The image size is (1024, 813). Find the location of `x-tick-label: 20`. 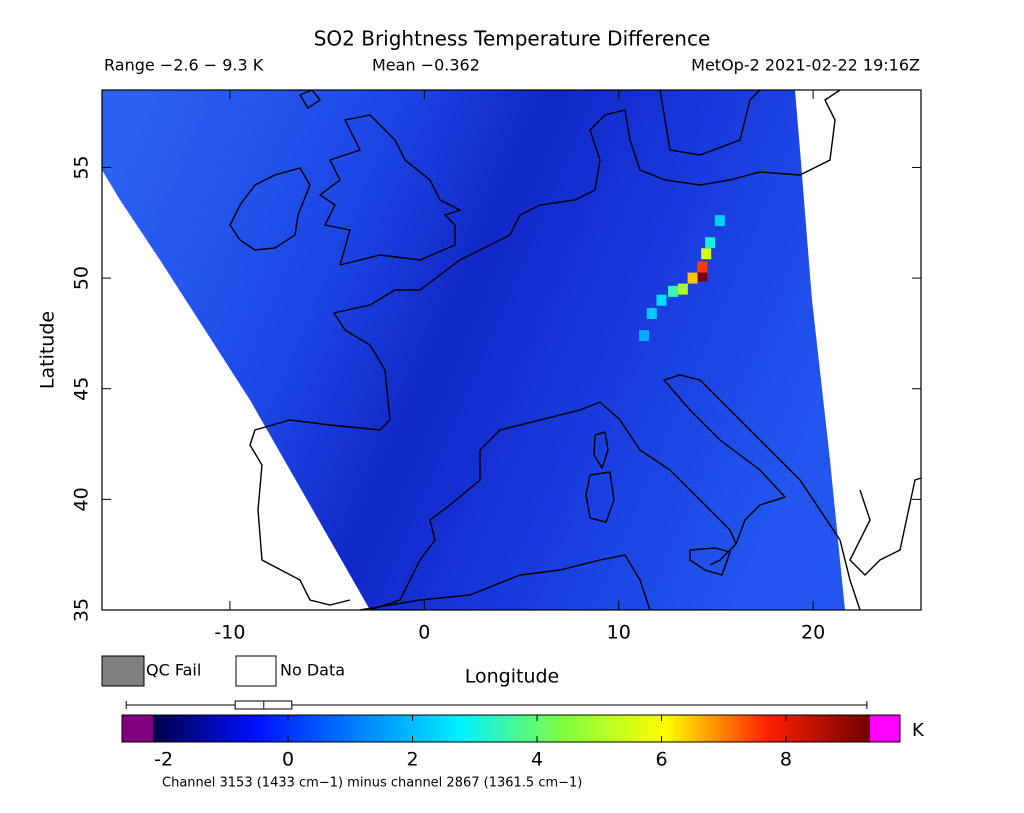

x-tick-label: 20 is located at coordinates (813, 633).